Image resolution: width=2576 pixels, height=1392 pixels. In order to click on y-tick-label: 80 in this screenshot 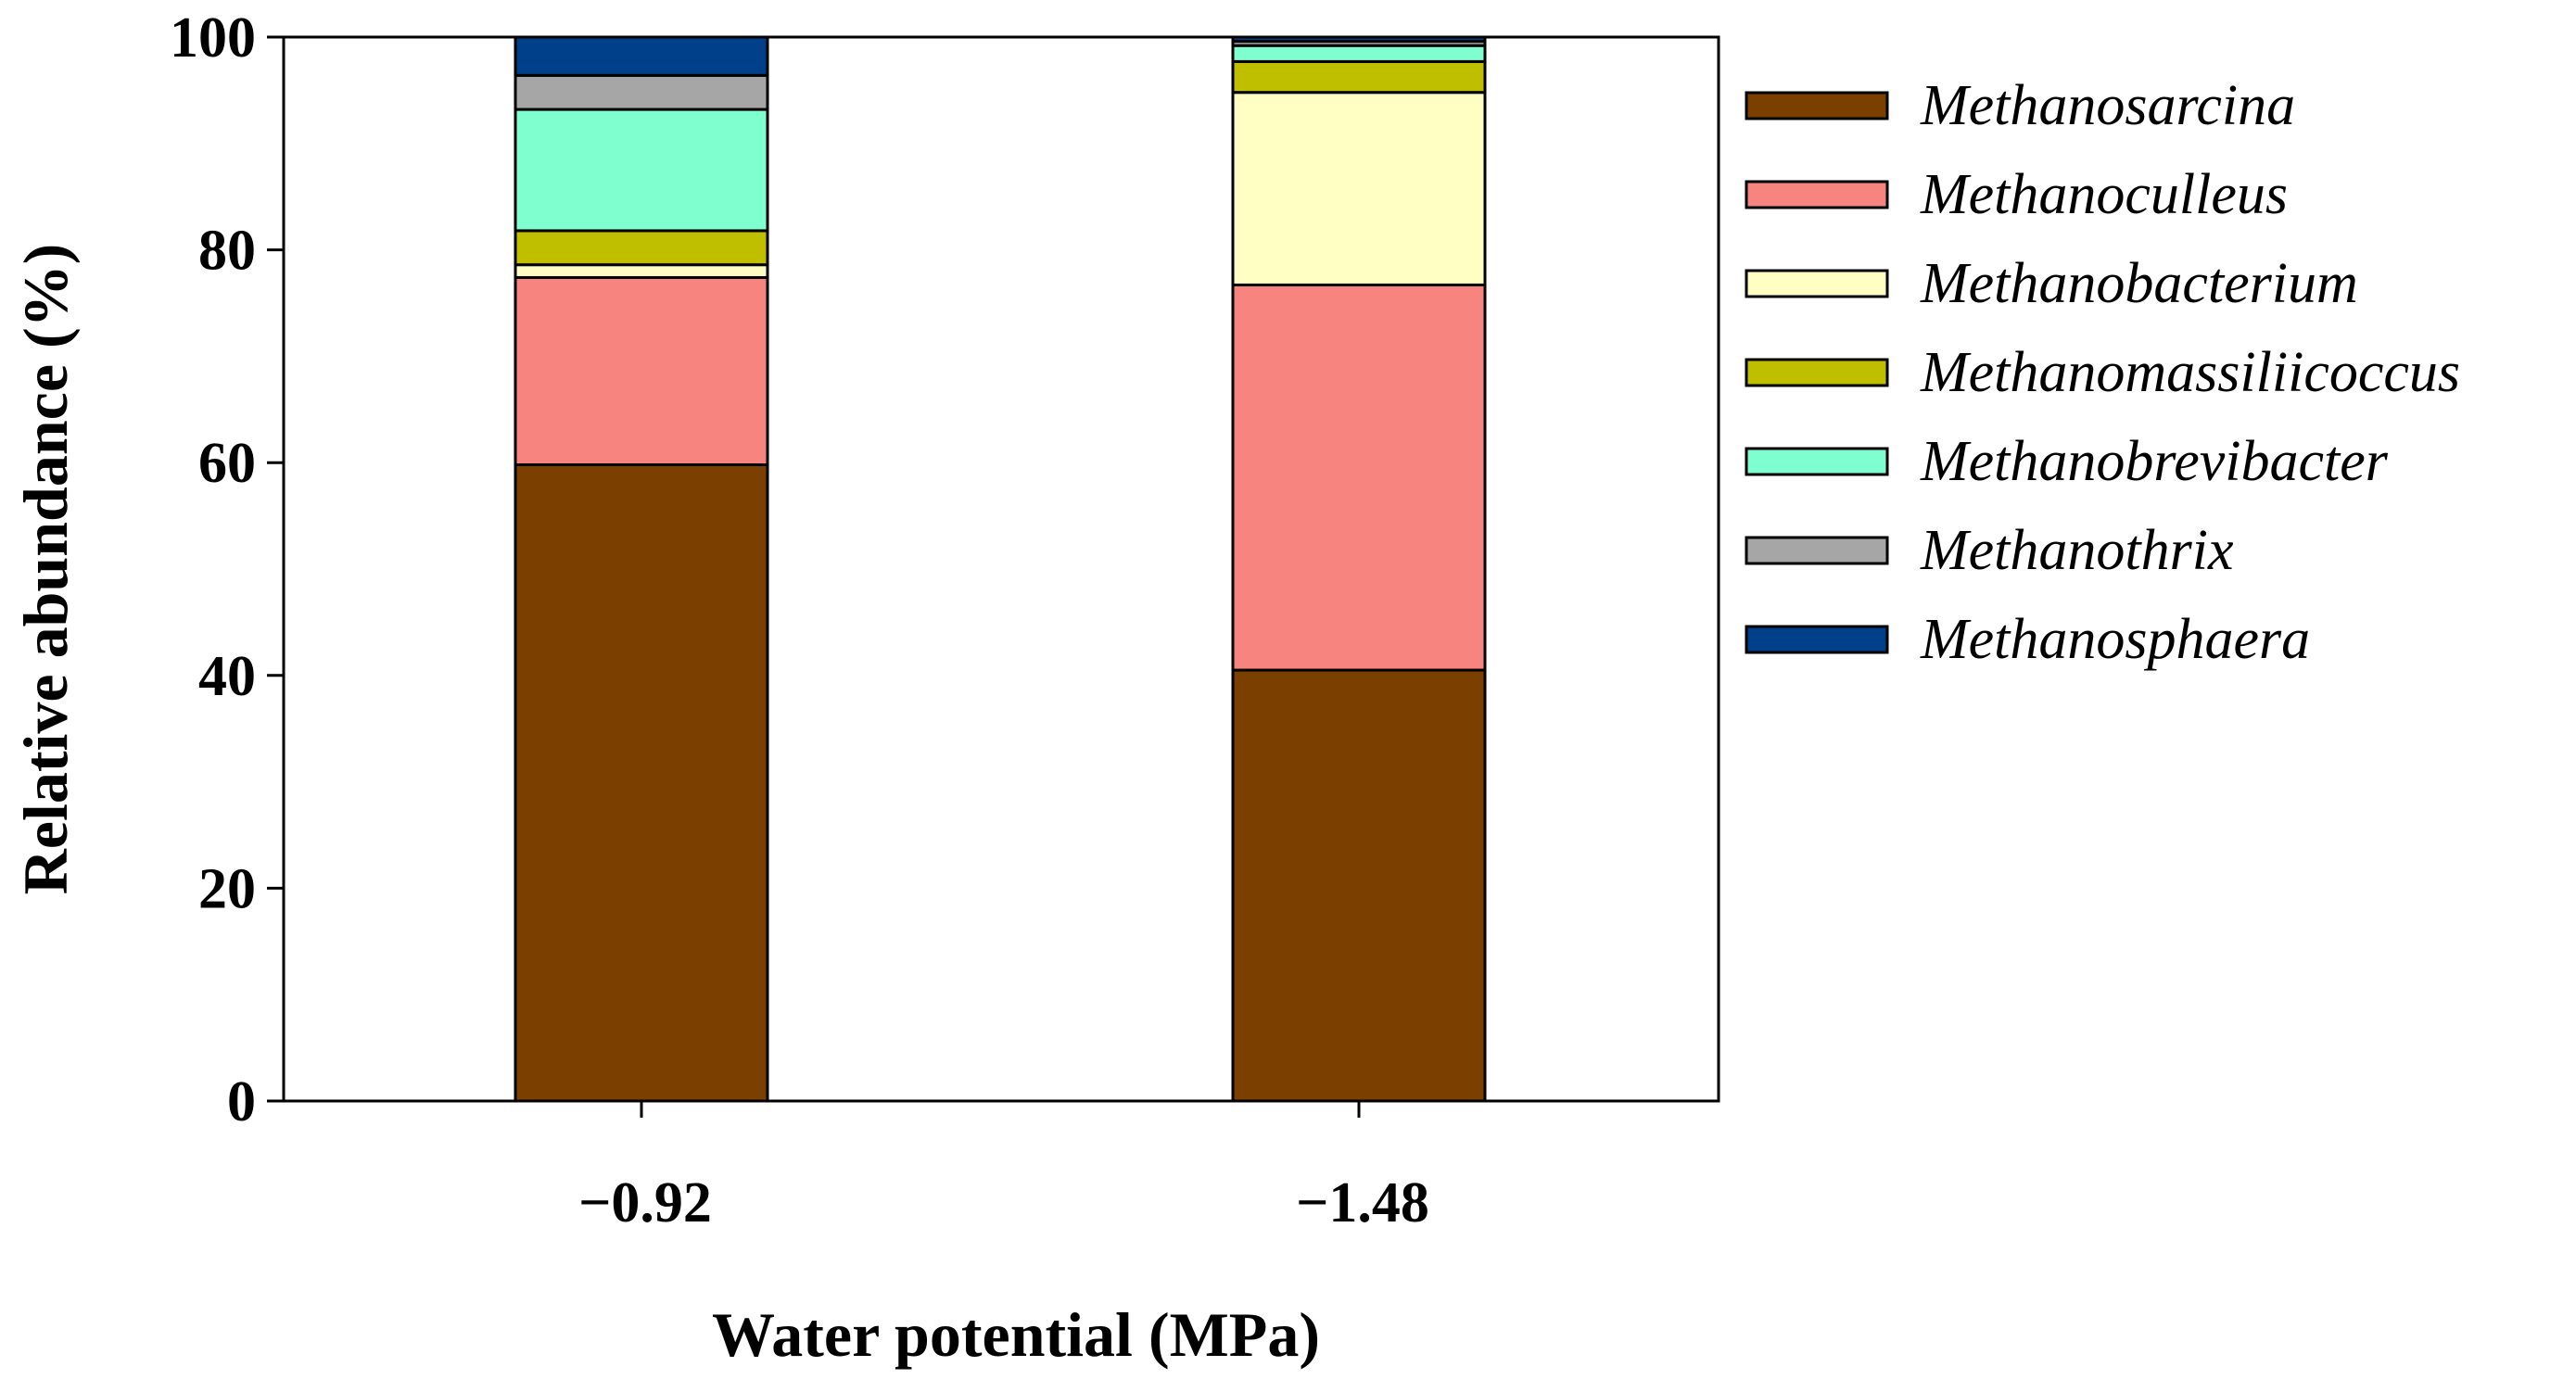, I will do `click(227, 251)`.